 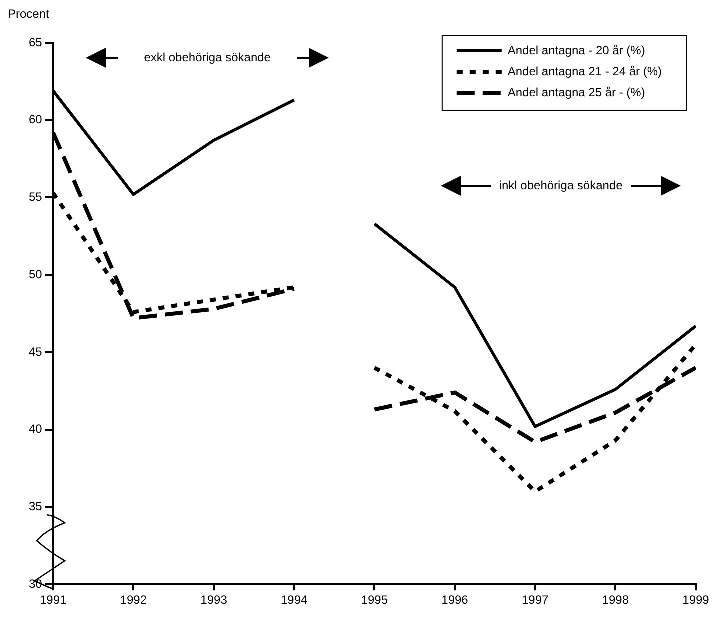 What do you see at coordinates (577, 50) in the screenshot?
I see `legend-label: Andel antagna - 20 år (%)` at bounding box center [577, 50].